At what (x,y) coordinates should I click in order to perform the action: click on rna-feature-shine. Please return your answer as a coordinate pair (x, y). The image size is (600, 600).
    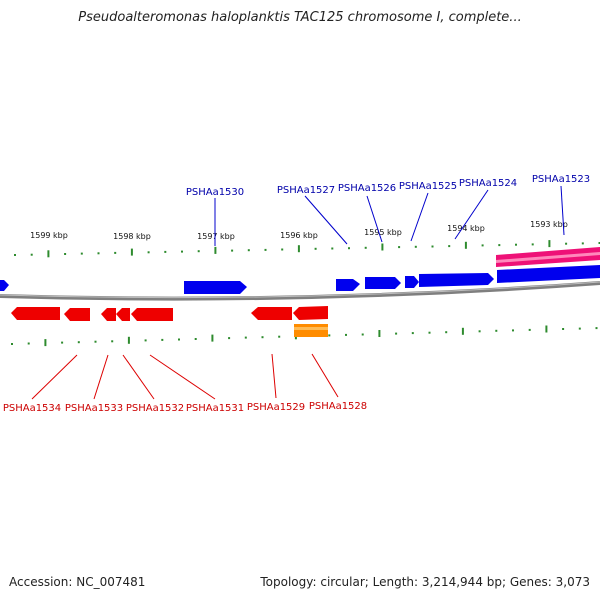
    Looking at the image, I should click on (311, 328).